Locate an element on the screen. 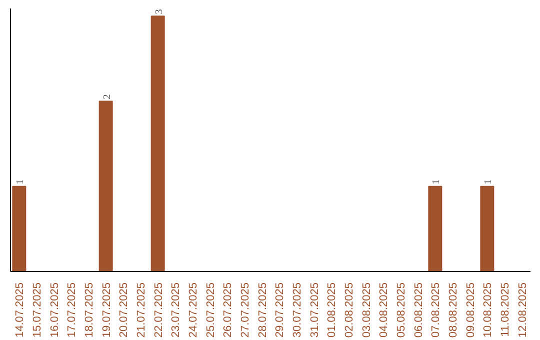 This screenshot has height=340, width=540. x-tick-label: 11.08.2025 is located at coordinates (506, 309).